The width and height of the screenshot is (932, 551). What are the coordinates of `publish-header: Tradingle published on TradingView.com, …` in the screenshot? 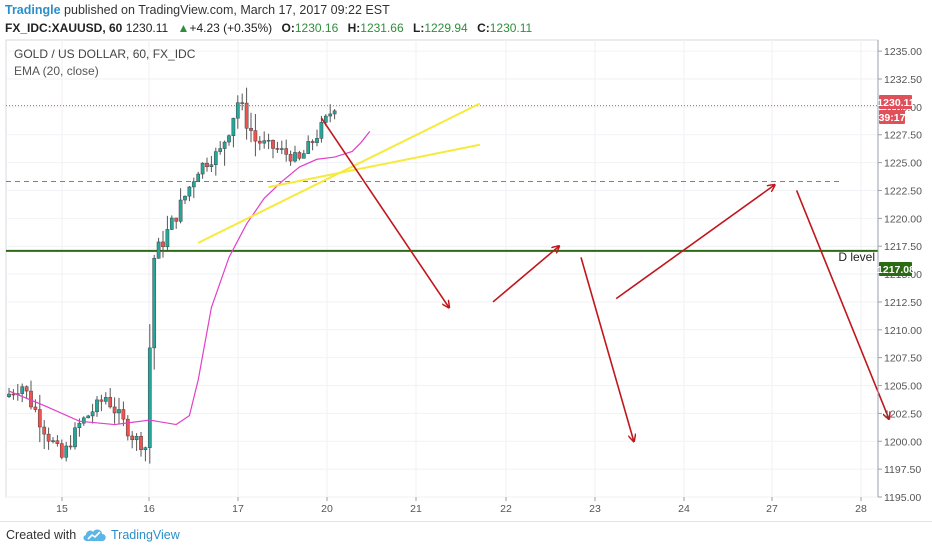 It's located at (197, 10).